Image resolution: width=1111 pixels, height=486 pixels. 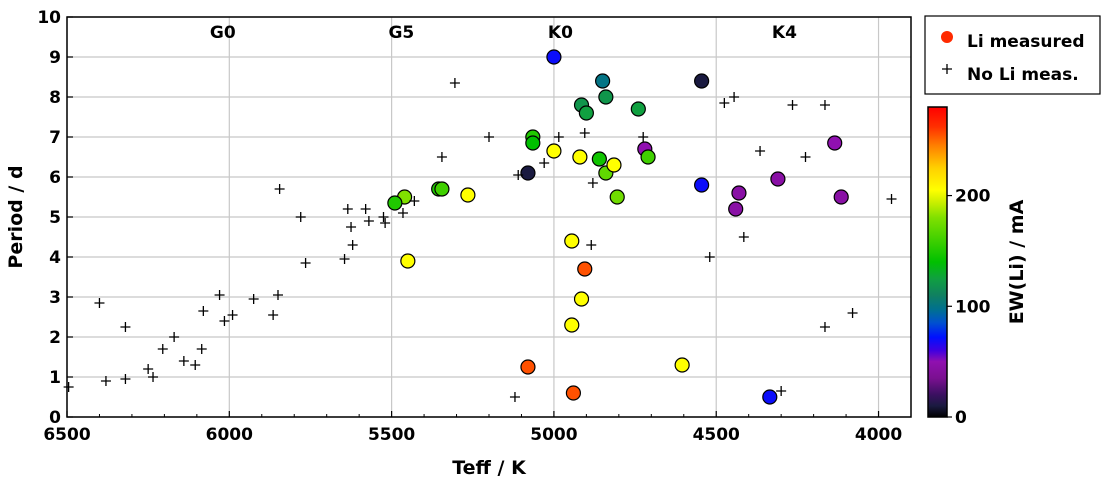 I want to click on y-tick-label: 3, so click(x=55, y=298).